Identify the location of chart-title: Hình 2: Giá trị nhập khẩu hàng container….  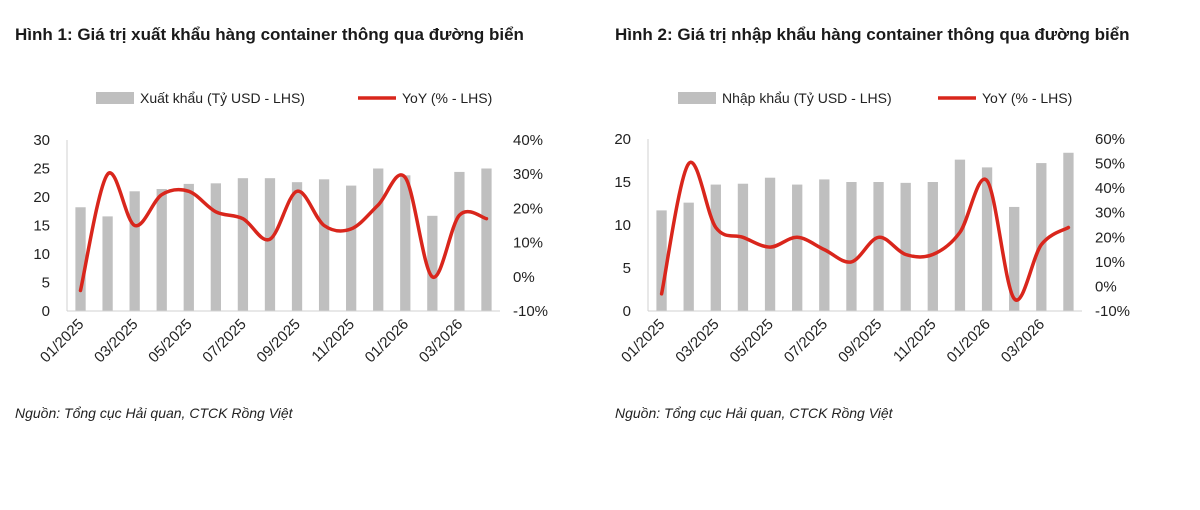
(872, 34).